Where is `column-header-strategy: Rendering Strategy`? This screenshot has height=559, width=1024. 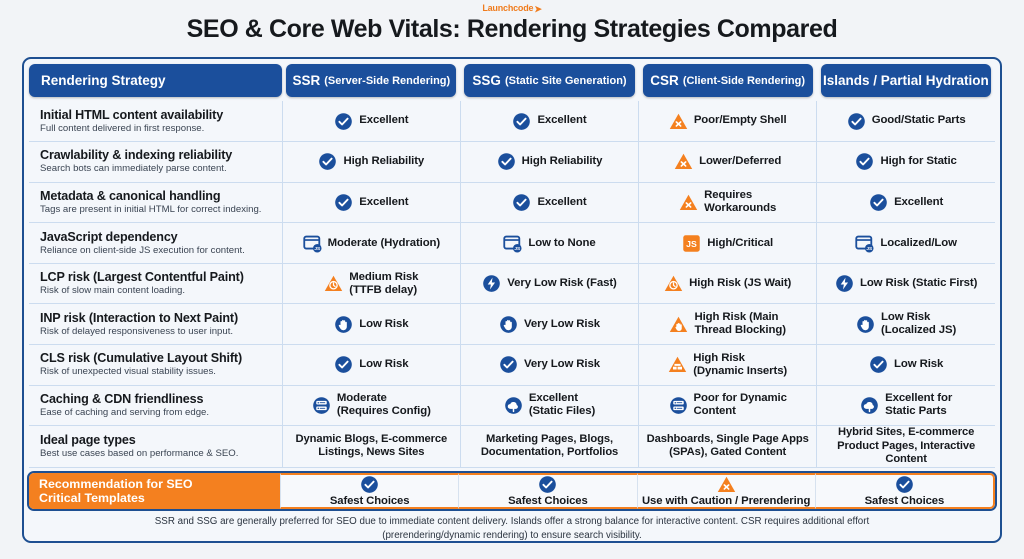
column-header-strategy: Rendering Strategy is located at coordinates (156, 82).